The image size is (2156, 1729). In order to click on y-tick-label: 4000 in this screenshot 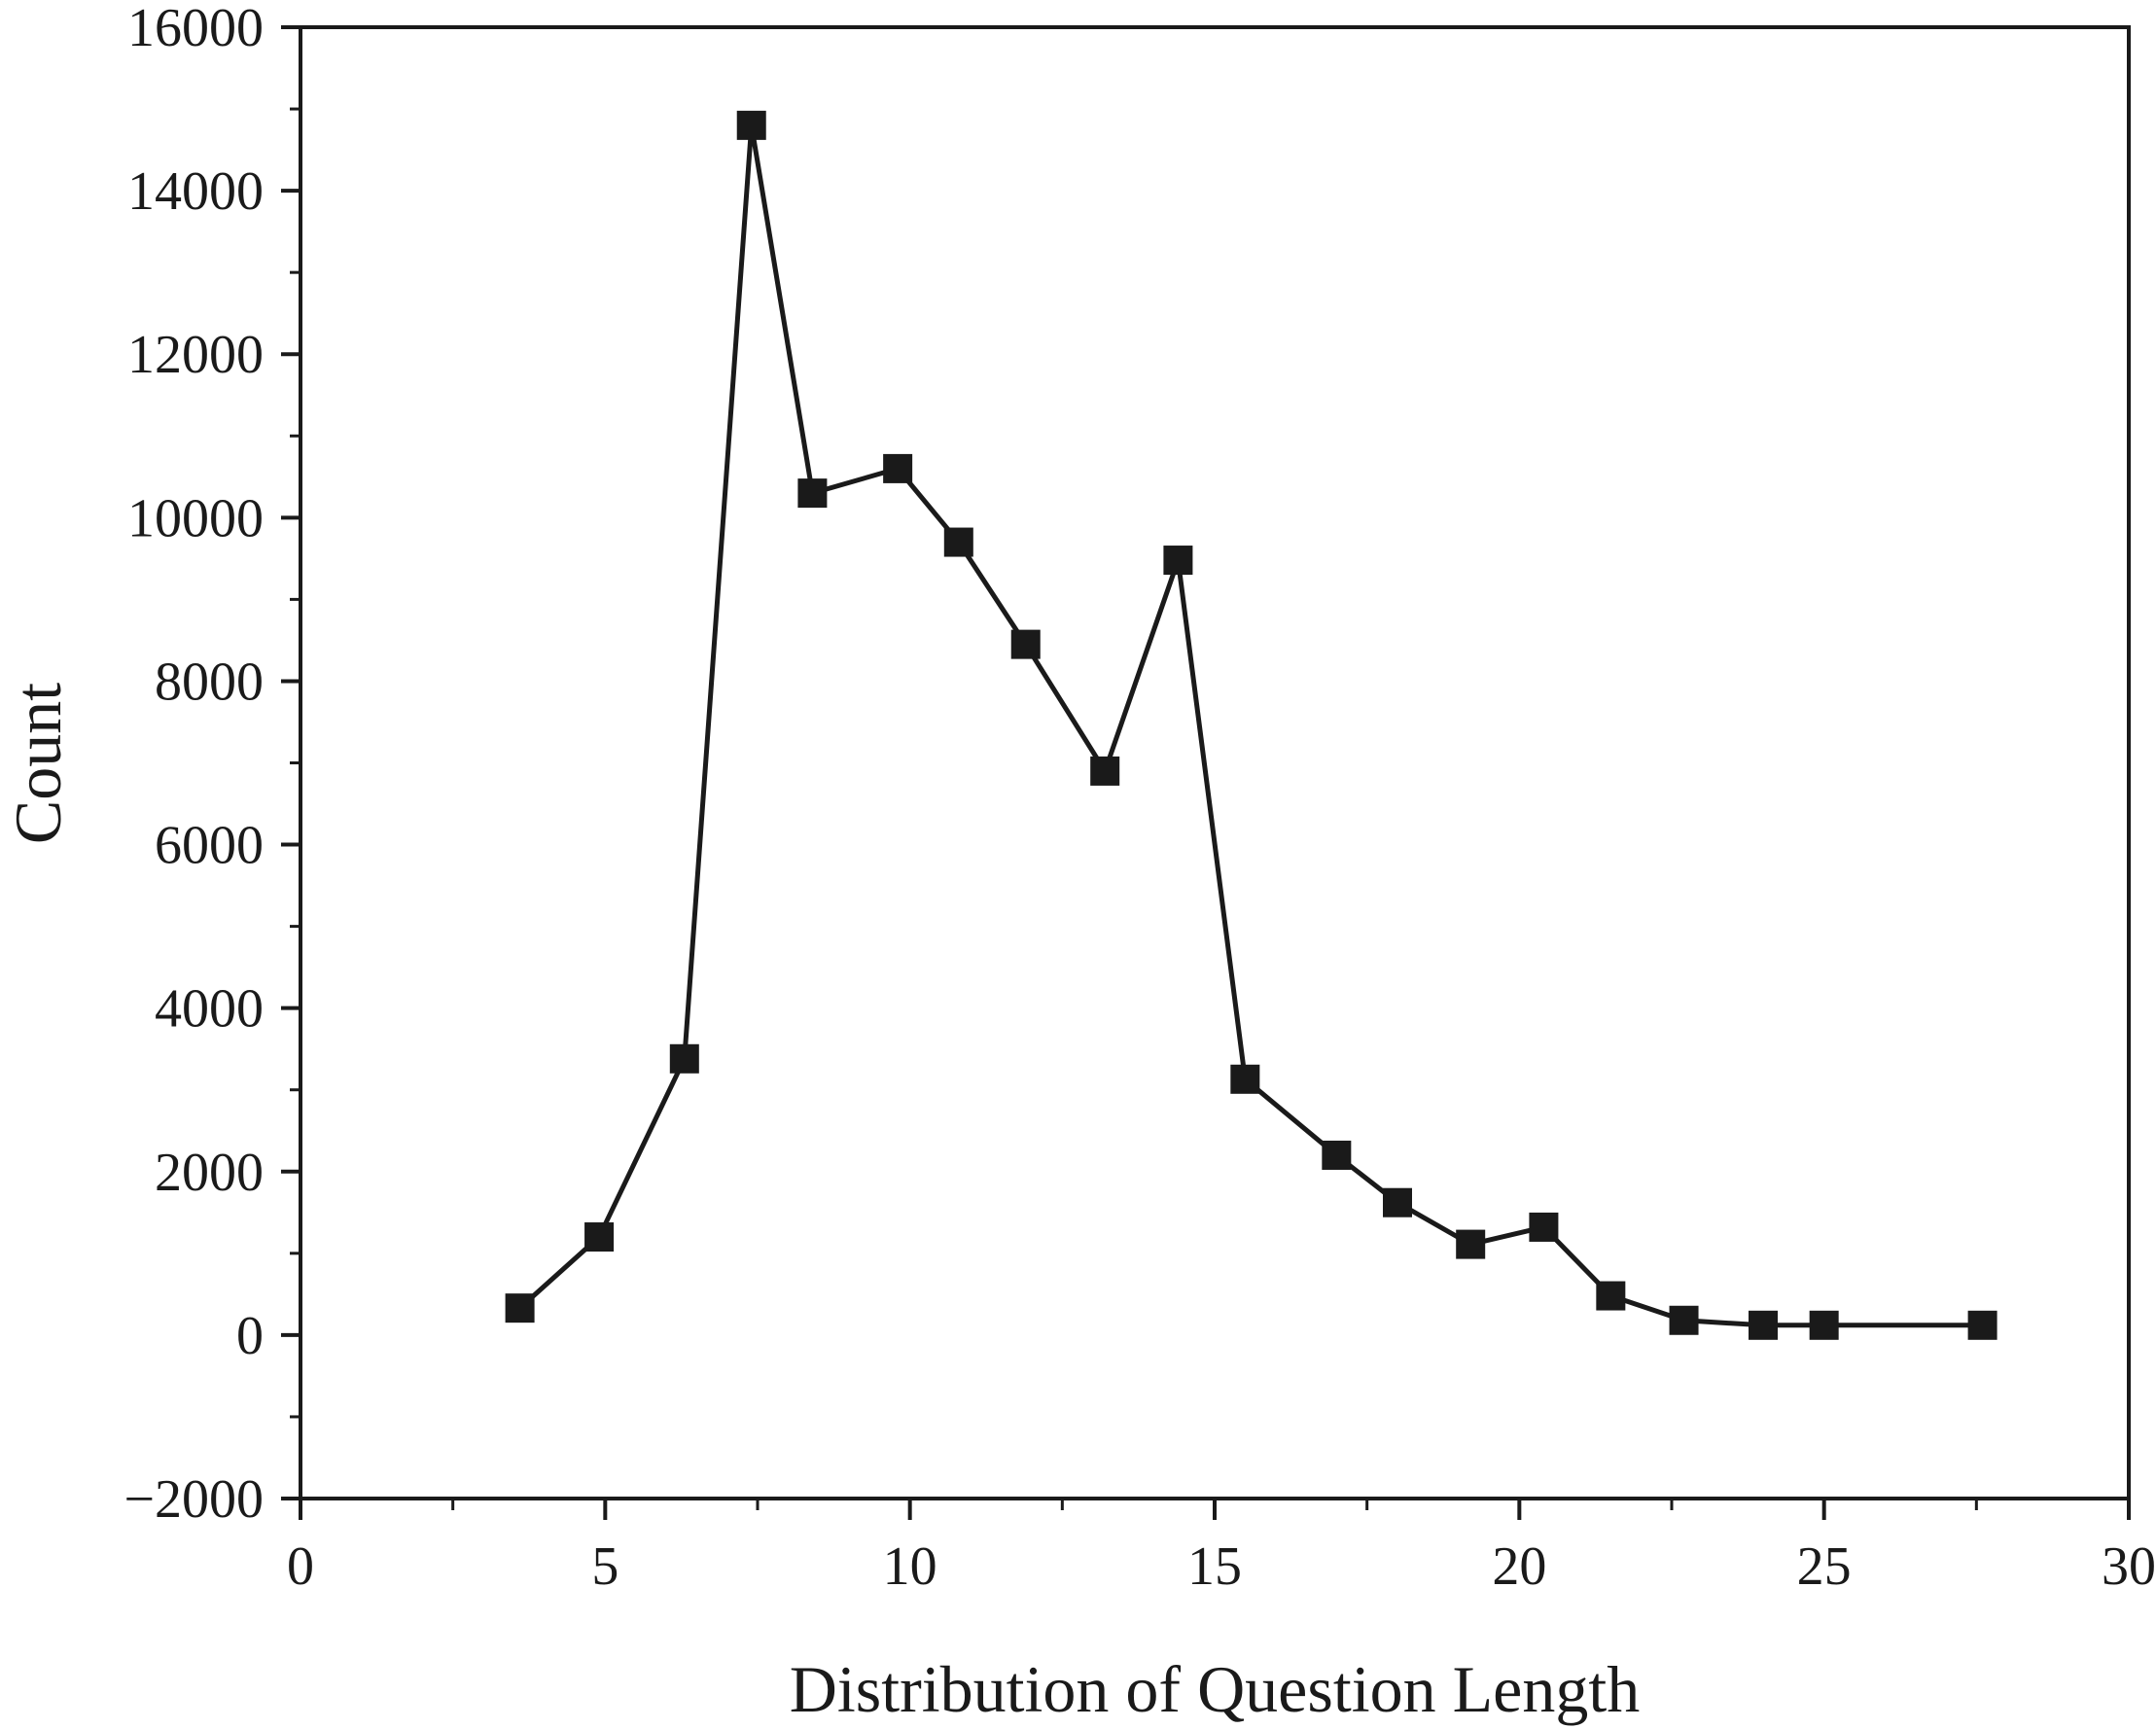, I will do `click(209, 1009)`.